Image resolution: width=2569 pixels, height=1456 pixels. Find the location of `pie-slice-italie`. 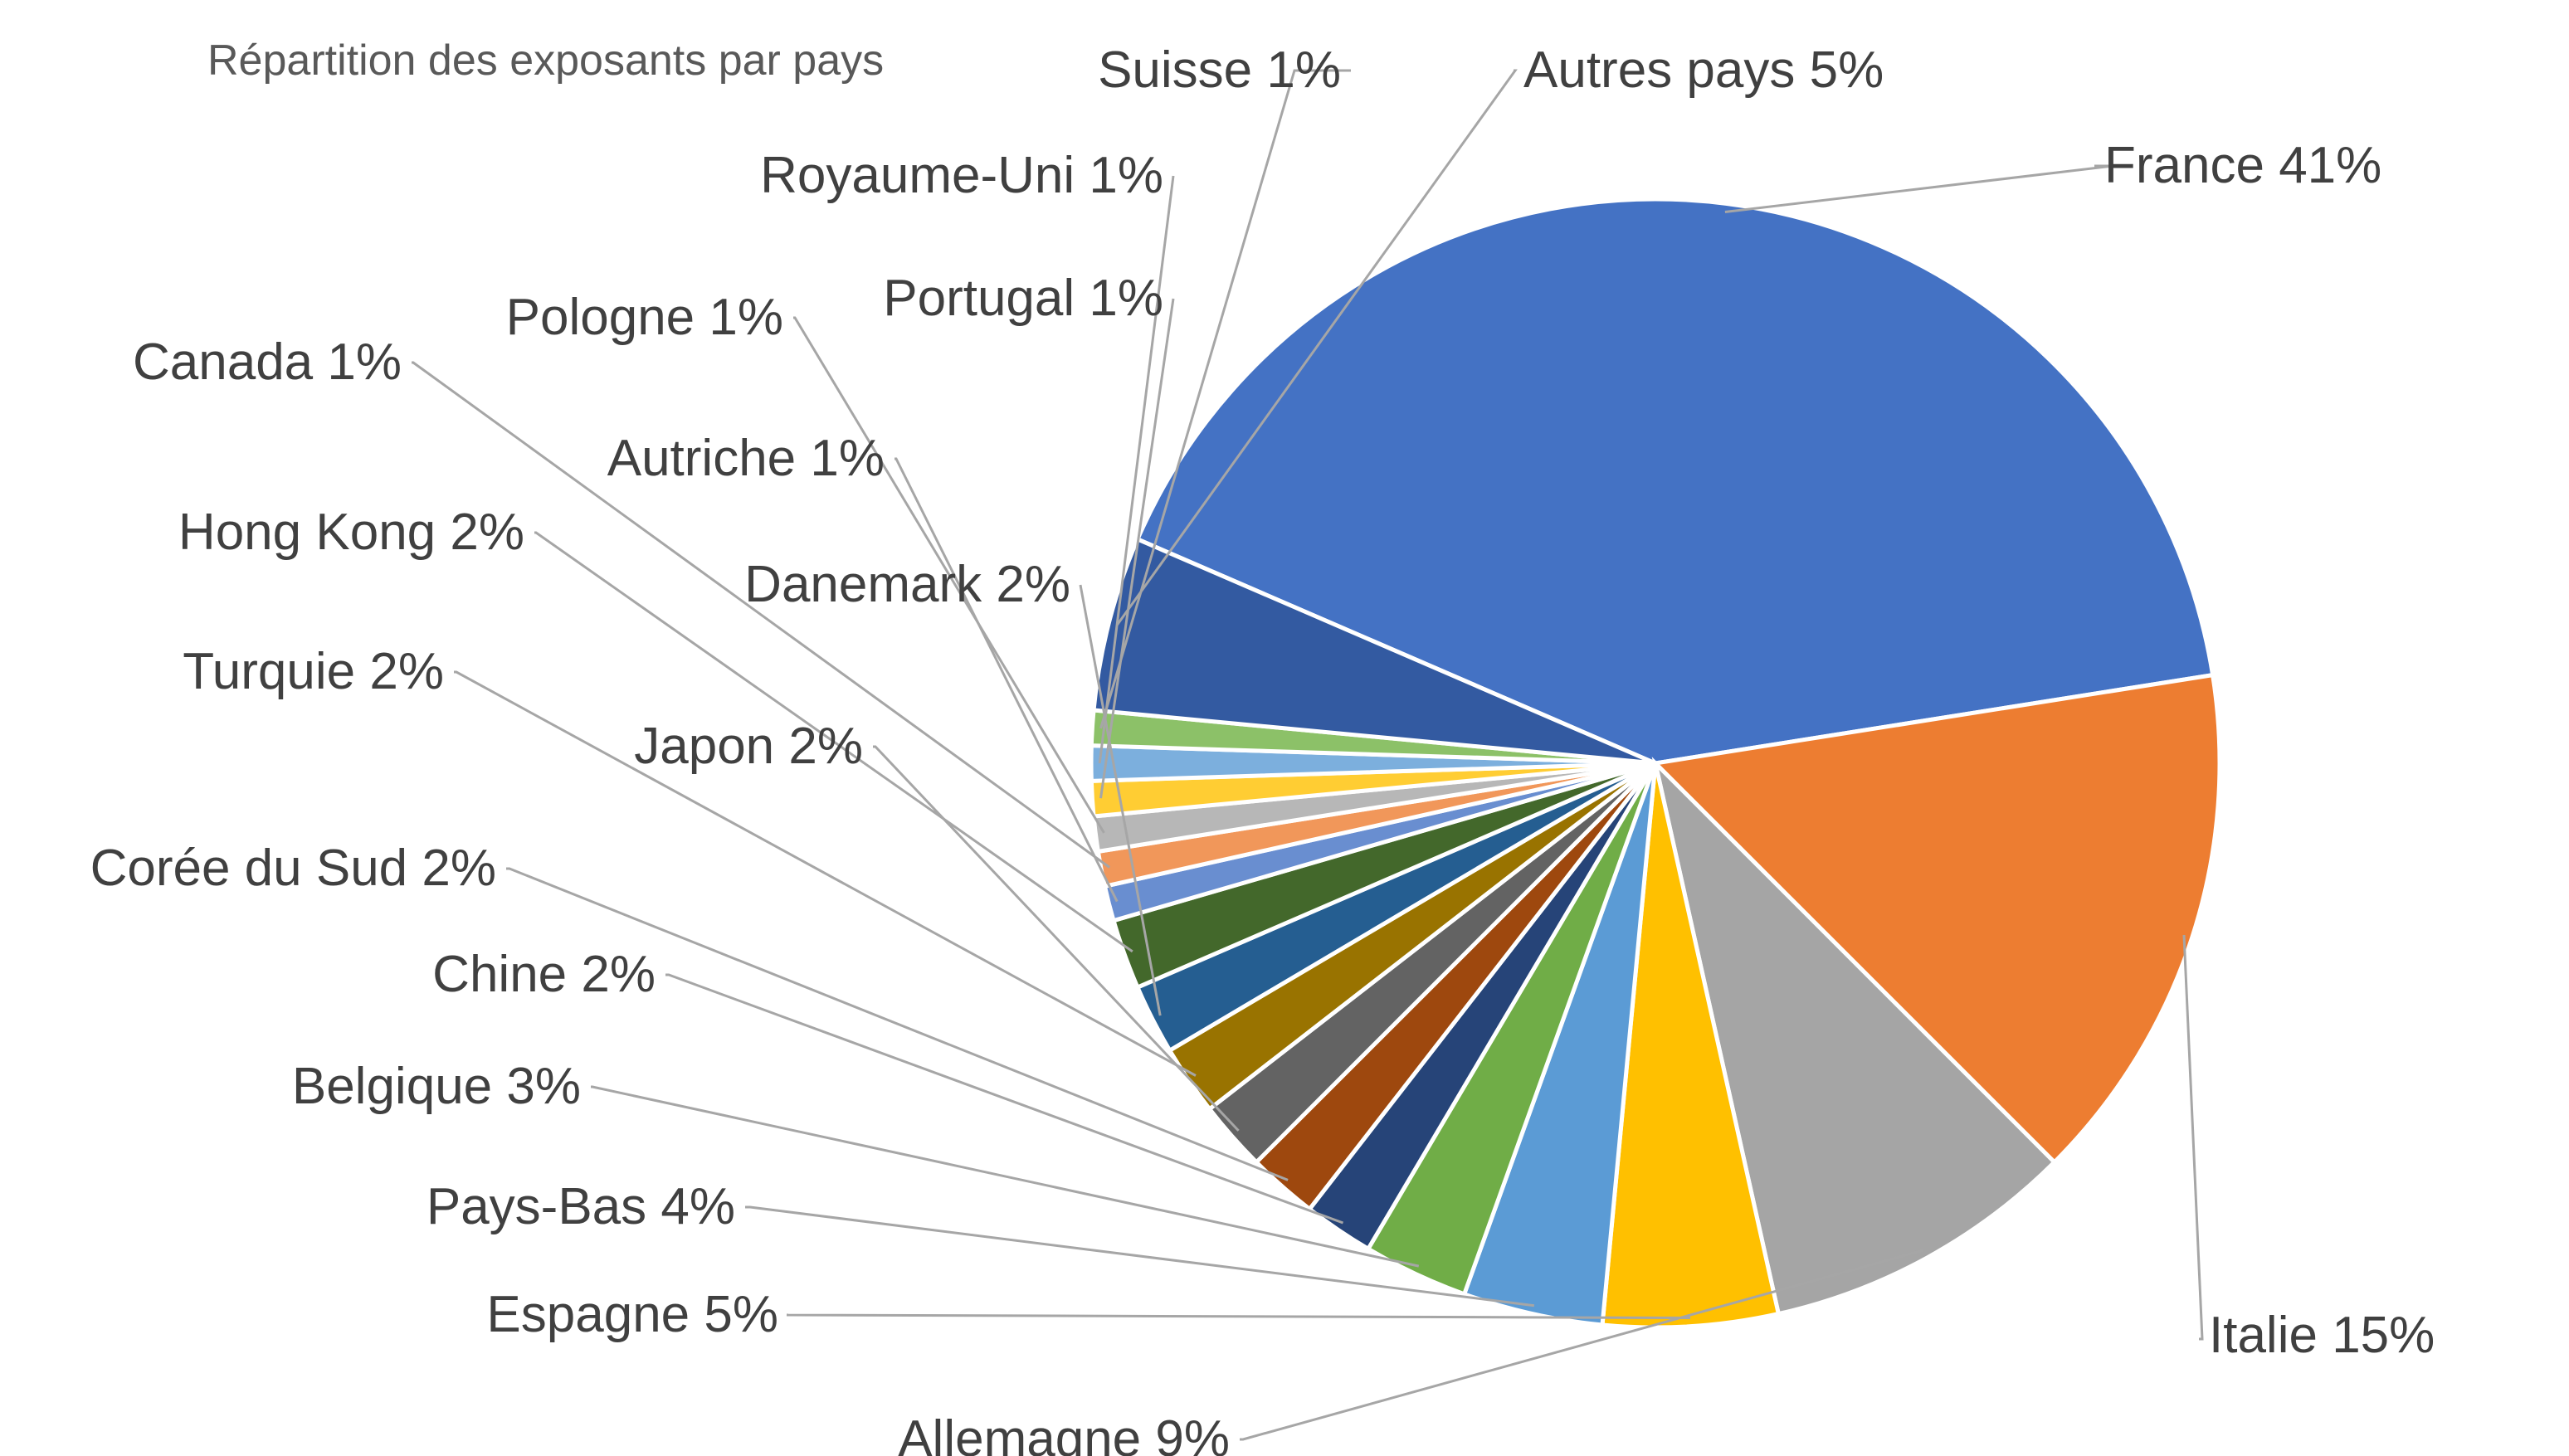

pie-slice-italie is located at coordinates (1936, 919).